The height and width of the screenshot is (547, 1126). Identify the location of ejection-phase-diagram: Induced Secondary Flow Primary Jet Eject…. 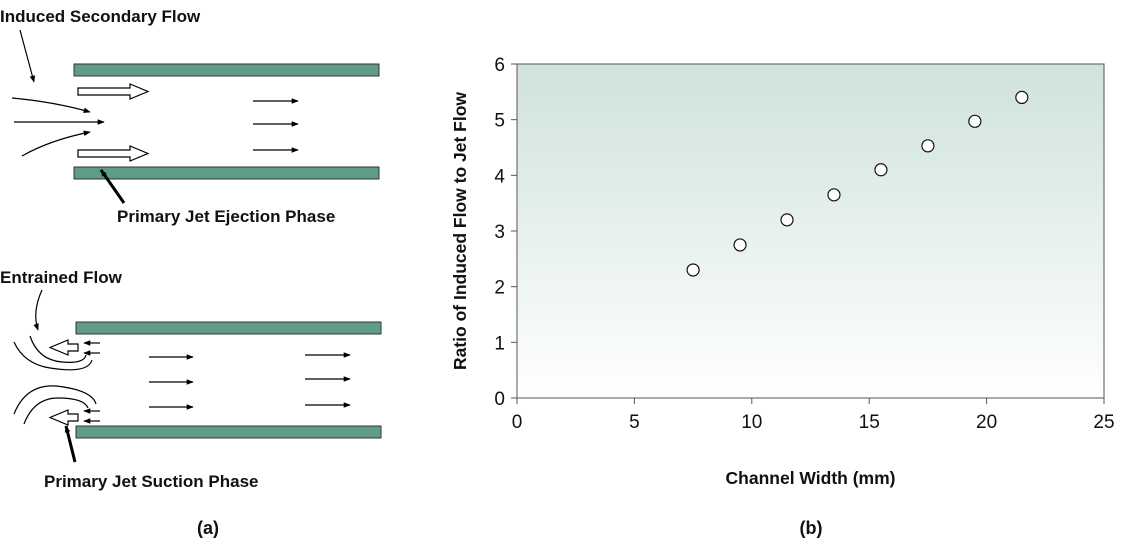
(190, 116).